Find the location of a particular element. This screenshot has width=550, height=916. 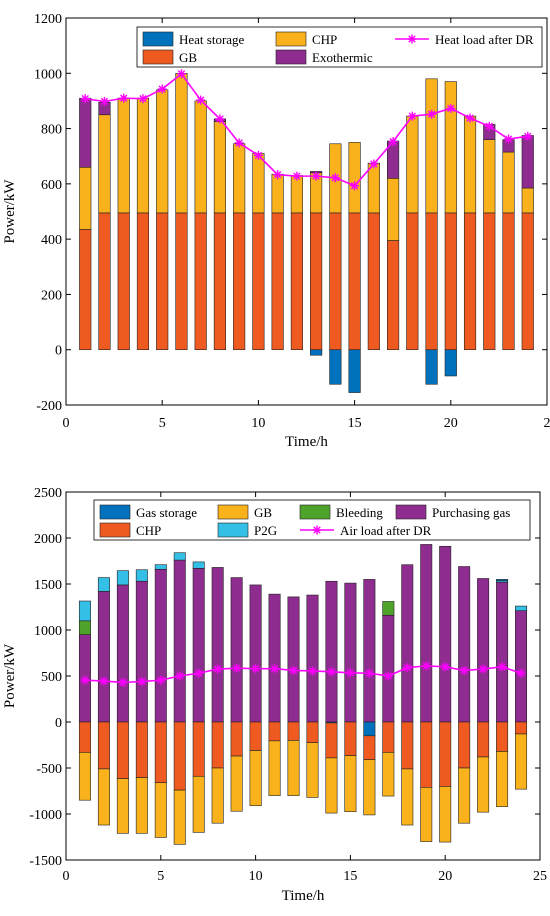

line-point-t18 is located at coordinates (407, 667).